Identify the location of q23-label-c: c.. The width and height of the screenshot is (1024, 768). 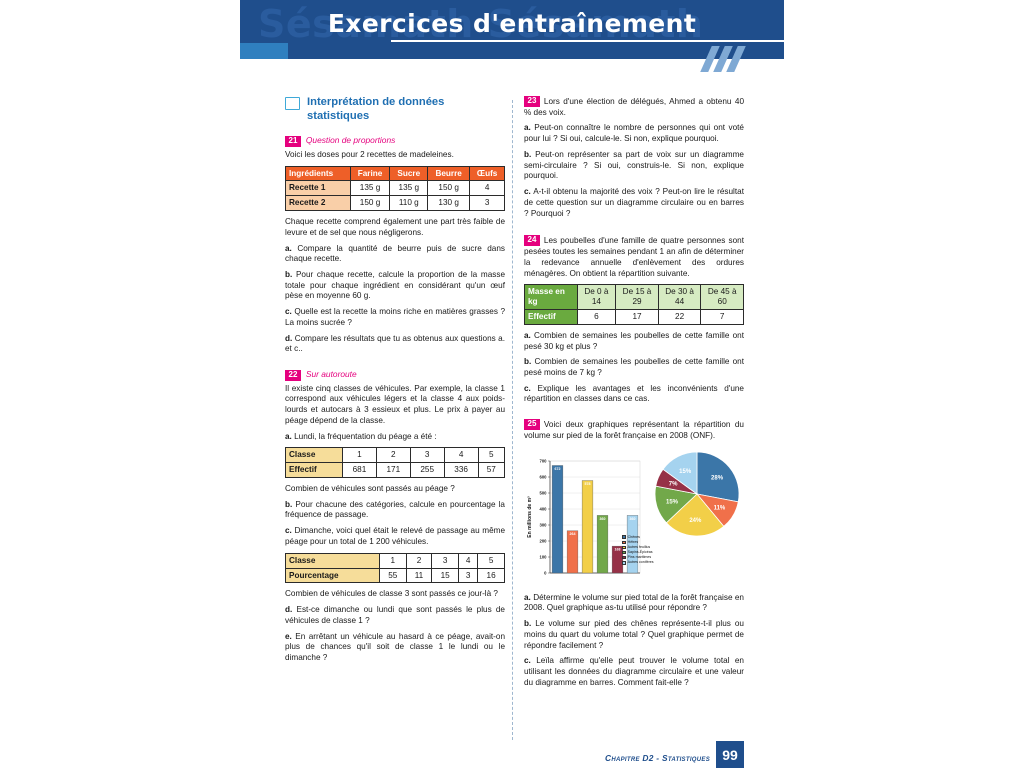
(527, 192).